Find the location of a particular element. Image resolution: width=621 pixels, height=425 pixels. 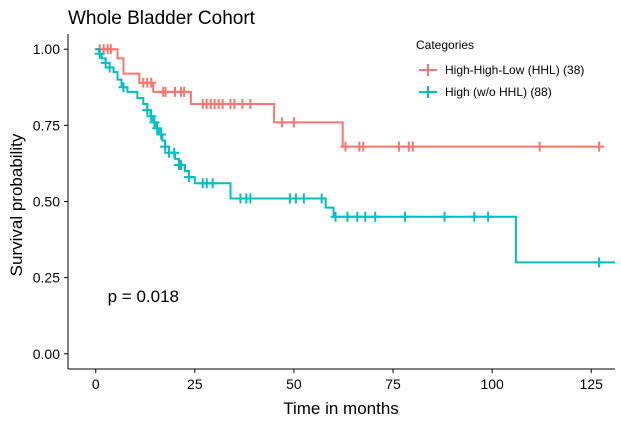

x-tick-label: 25 is located at coordinates (195, 384).